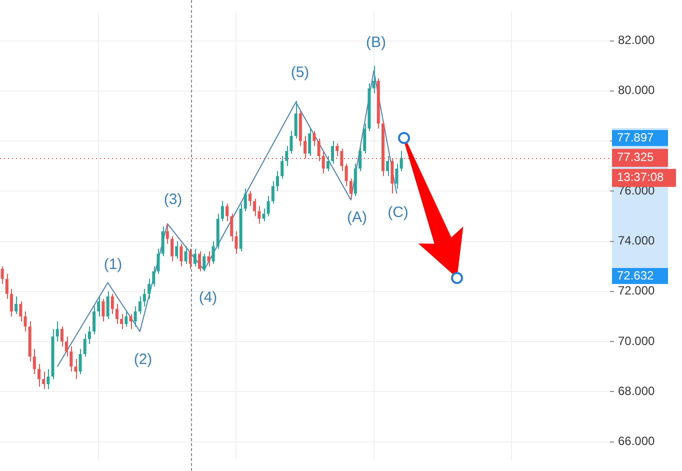  Describe the element at coordinates (398, 213) in the screenshot. I see `annotation: (C)` at that location.